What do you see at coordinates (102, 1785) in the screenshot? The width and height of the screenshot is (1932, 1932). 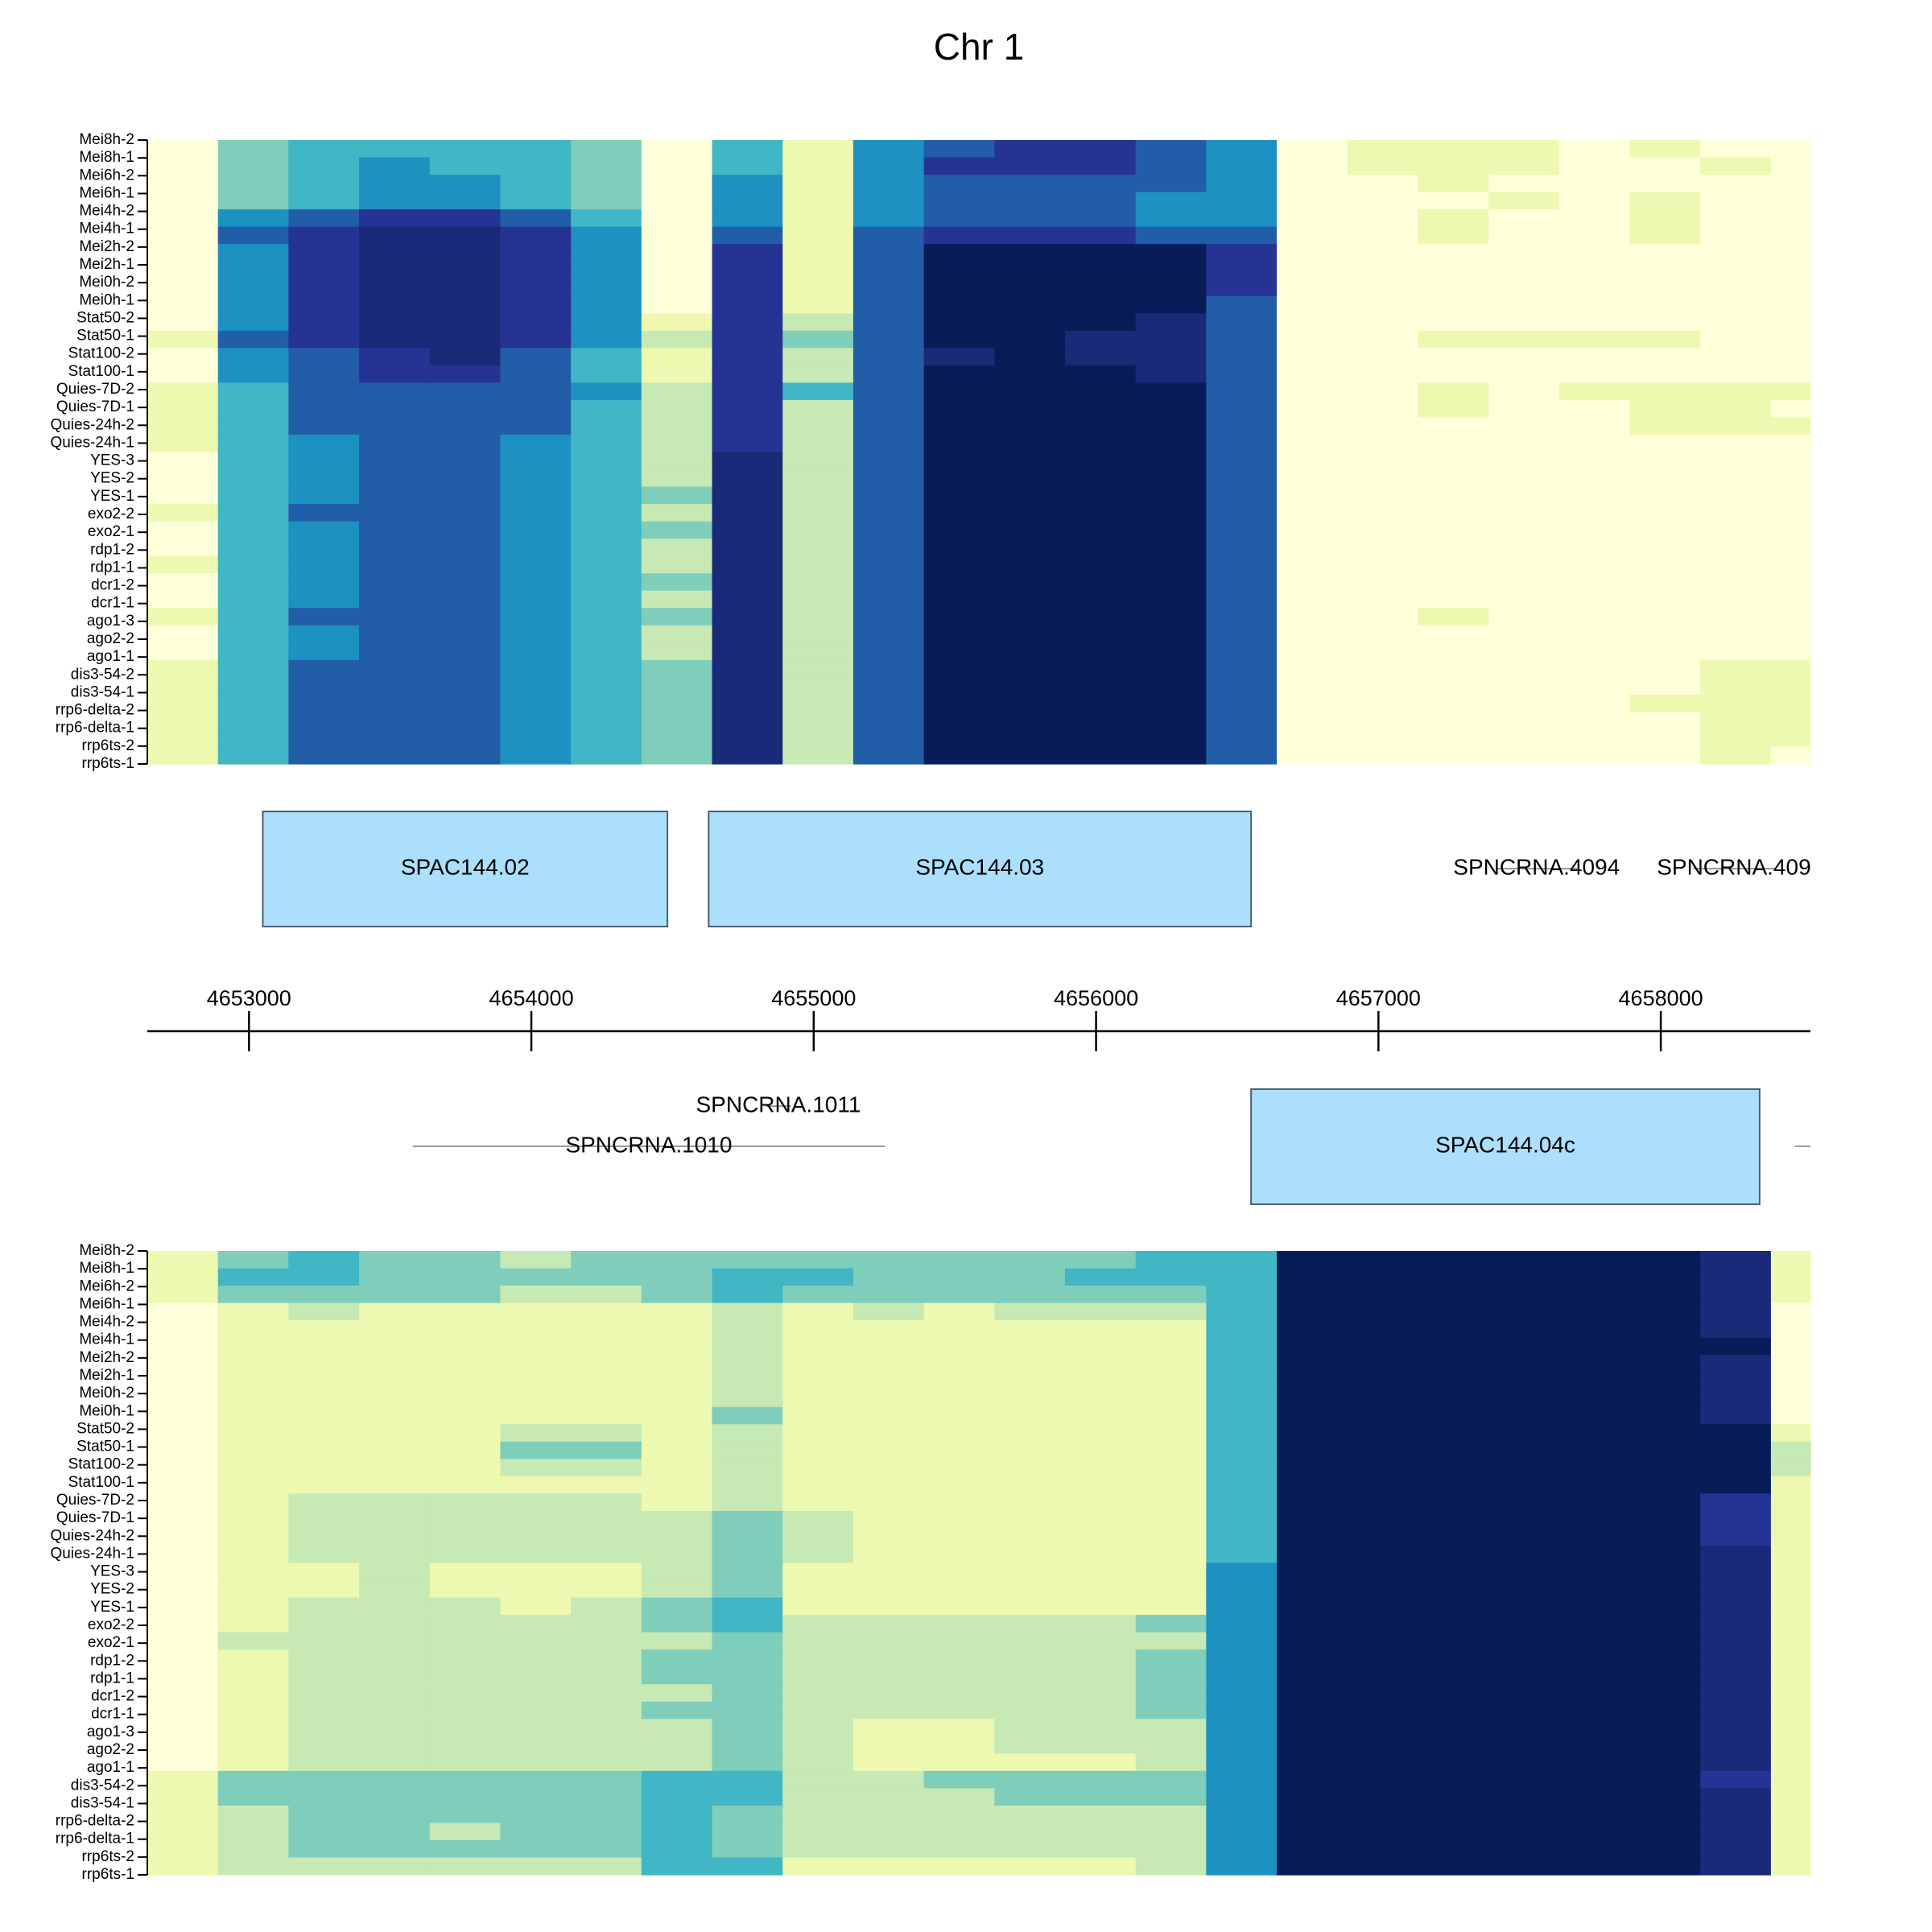 I see `row-label: dis3-54-2` at bounding box center [102, 1785].